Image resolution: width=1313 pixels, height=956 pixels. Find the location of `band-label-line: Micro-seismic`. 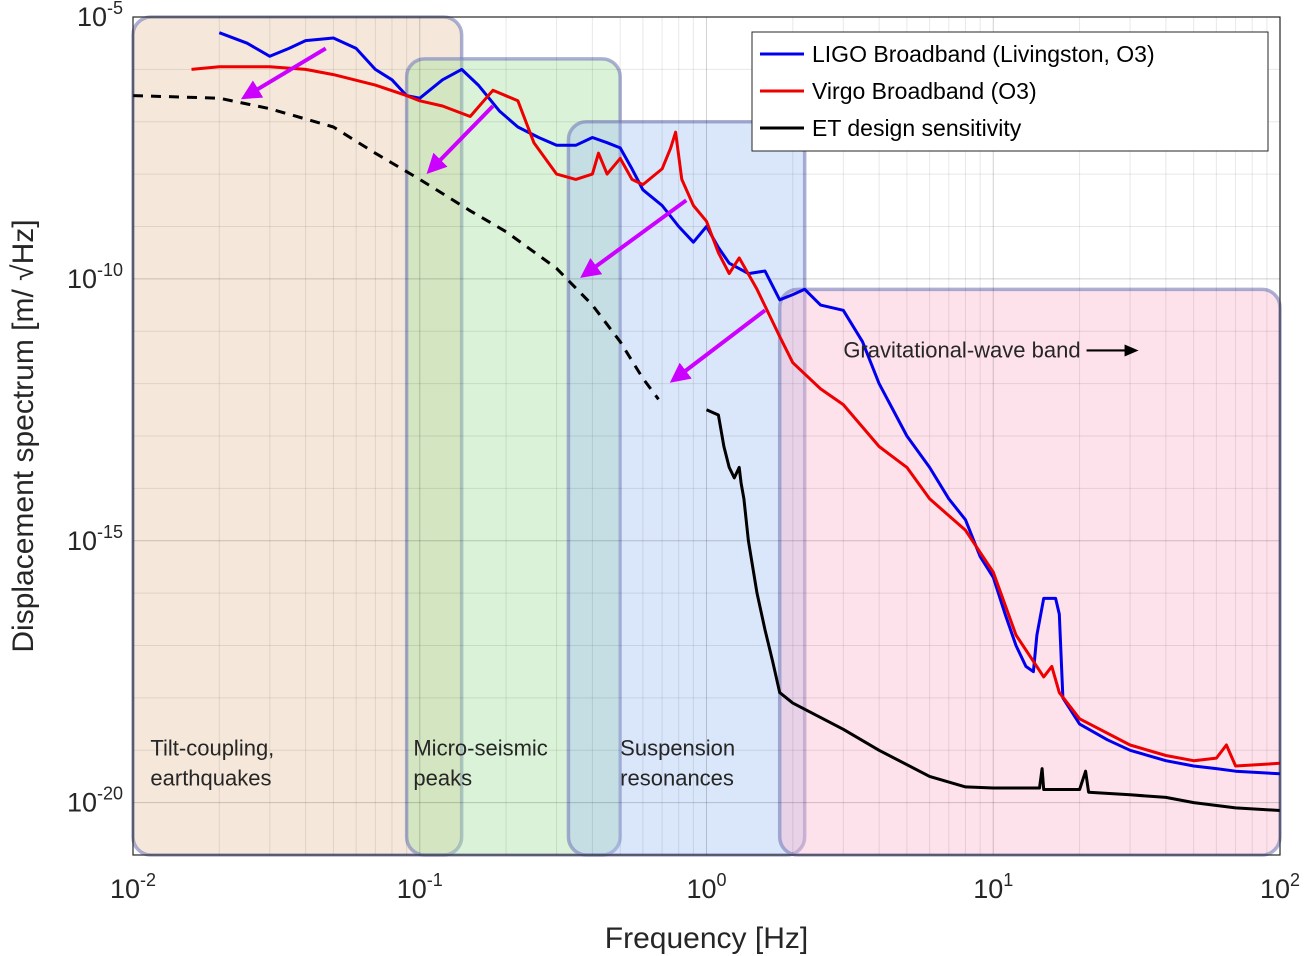

band-label-line: Micro-seismic is located at coordinates (480, 747).